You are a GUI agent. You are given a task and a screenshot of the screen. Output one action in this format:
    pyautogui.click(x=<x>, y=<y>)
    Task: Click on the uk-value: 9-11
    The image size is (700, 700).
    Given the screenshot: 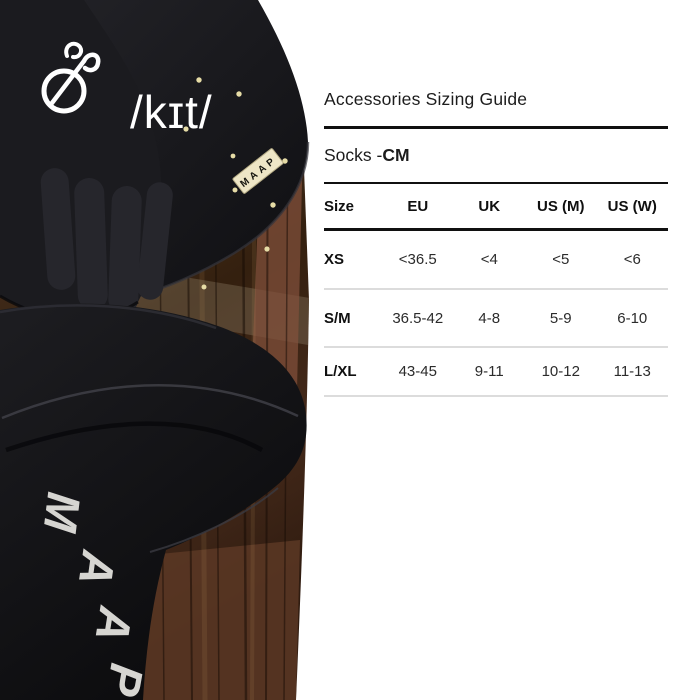 What is the action you would take?
    pyautogui.click(x=489, y=371)
    